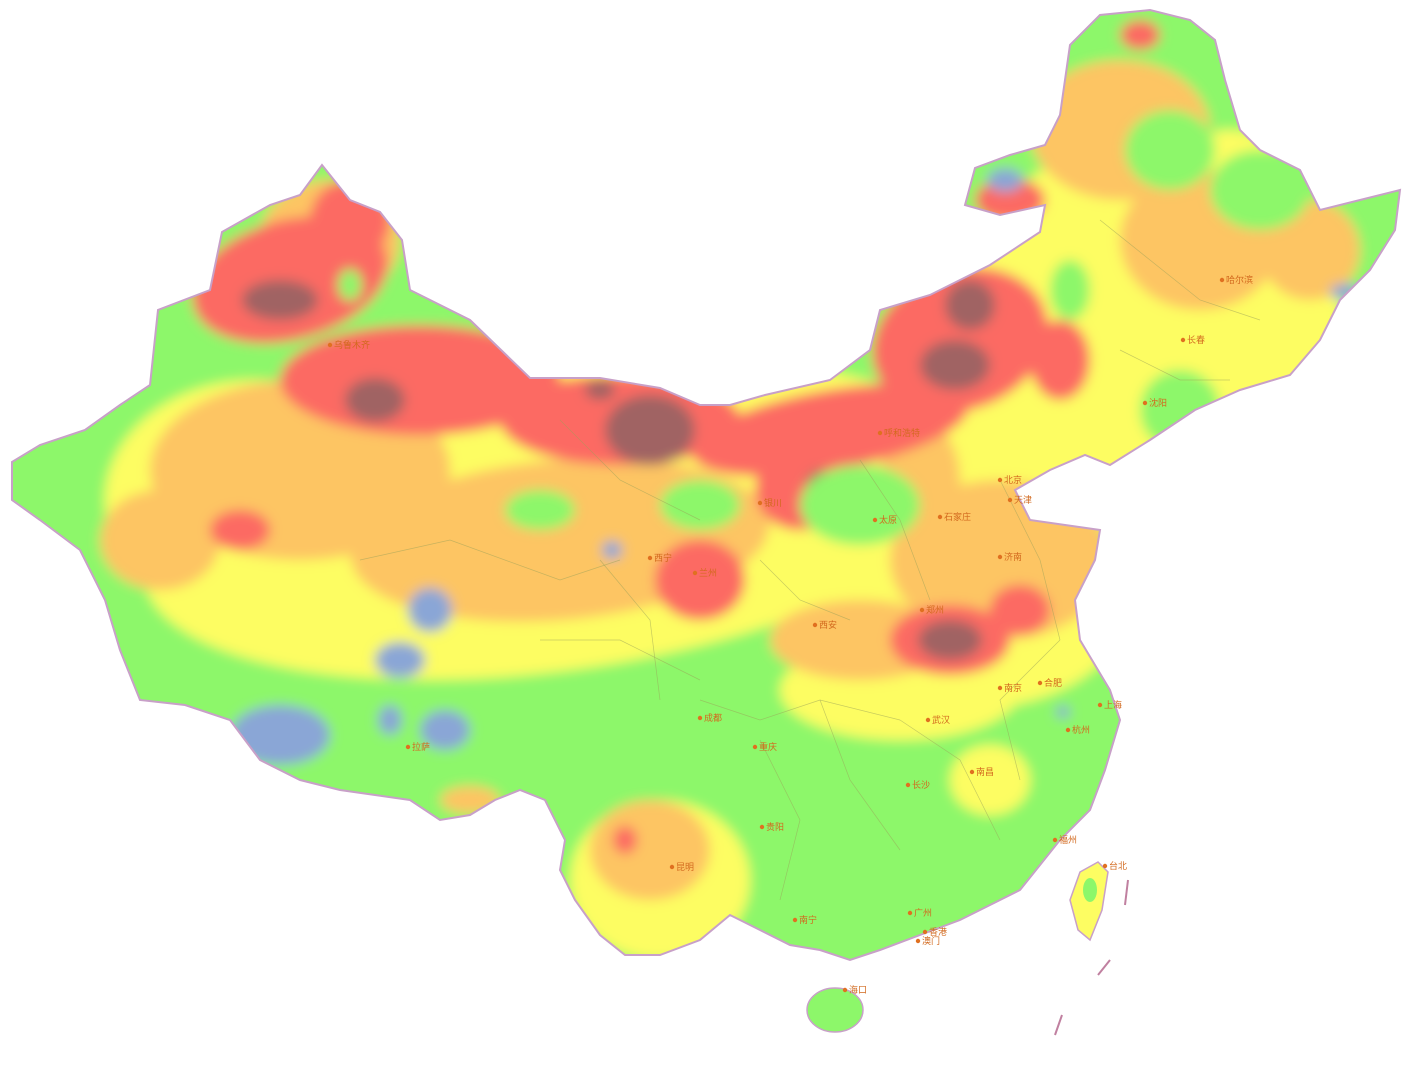 This screenshot has height=1072, width=1417. What do you see at coordinates (941, 720) in the screenshot?
I see `city-label: 武汉` at bounding box center [941, 720].